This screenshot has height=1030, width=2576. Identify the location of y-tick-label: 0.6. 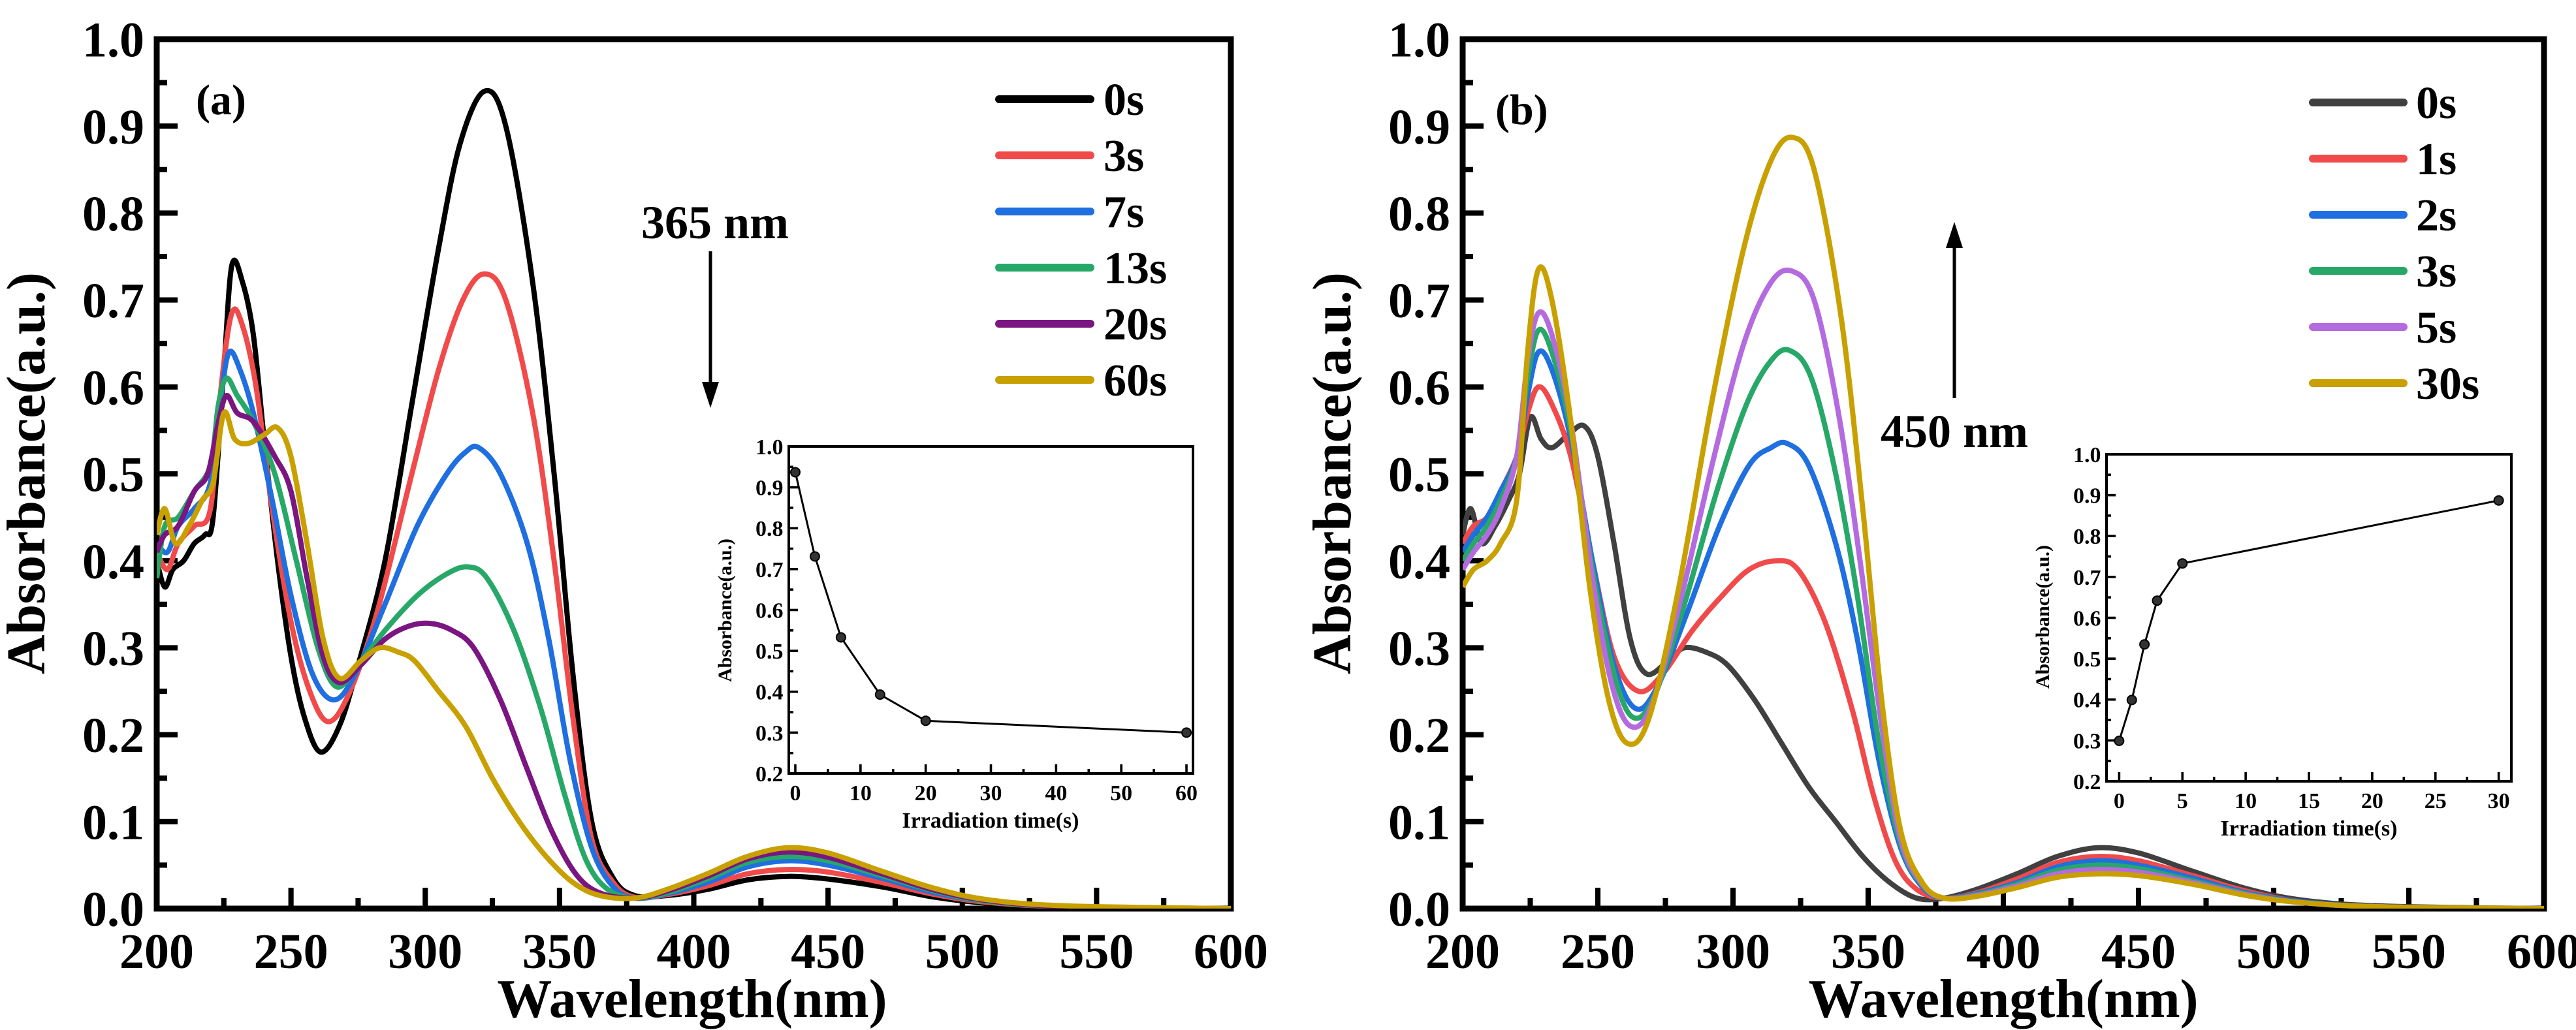
(1419, 387).